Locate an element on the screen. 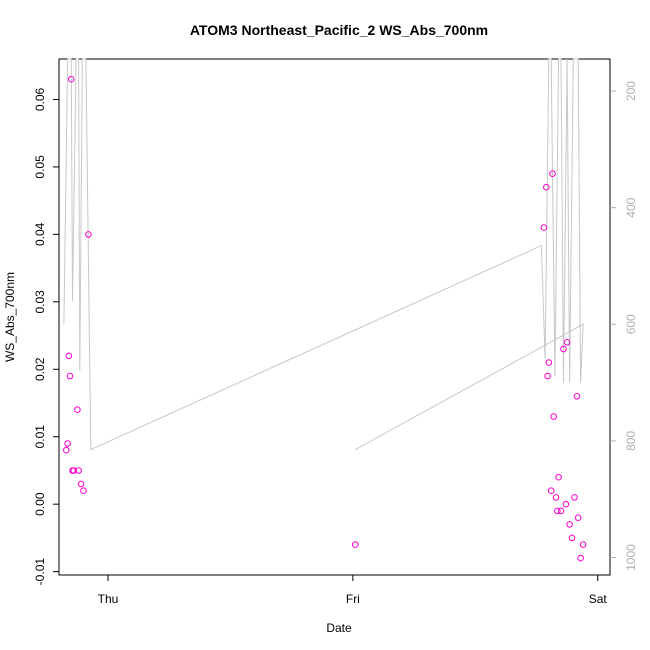 Image resolution: width=650 pixels, height=650 pixels. y-tick-label: 0.01 is located at coordinates (40, 437).